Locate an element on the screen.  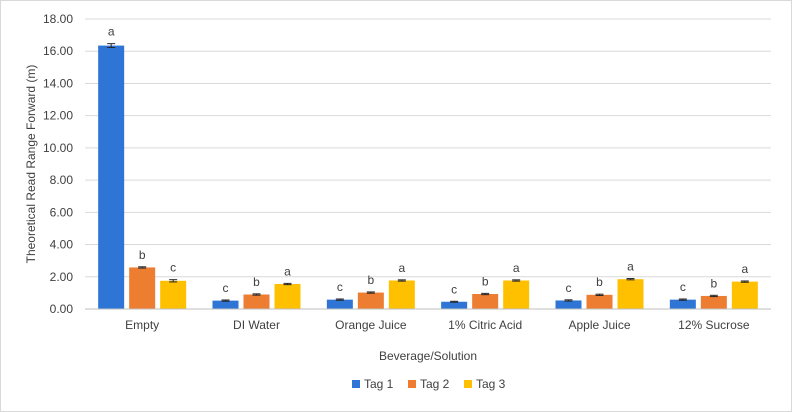
y-tick-label: 16.00 is located at coordinates (58, 51).